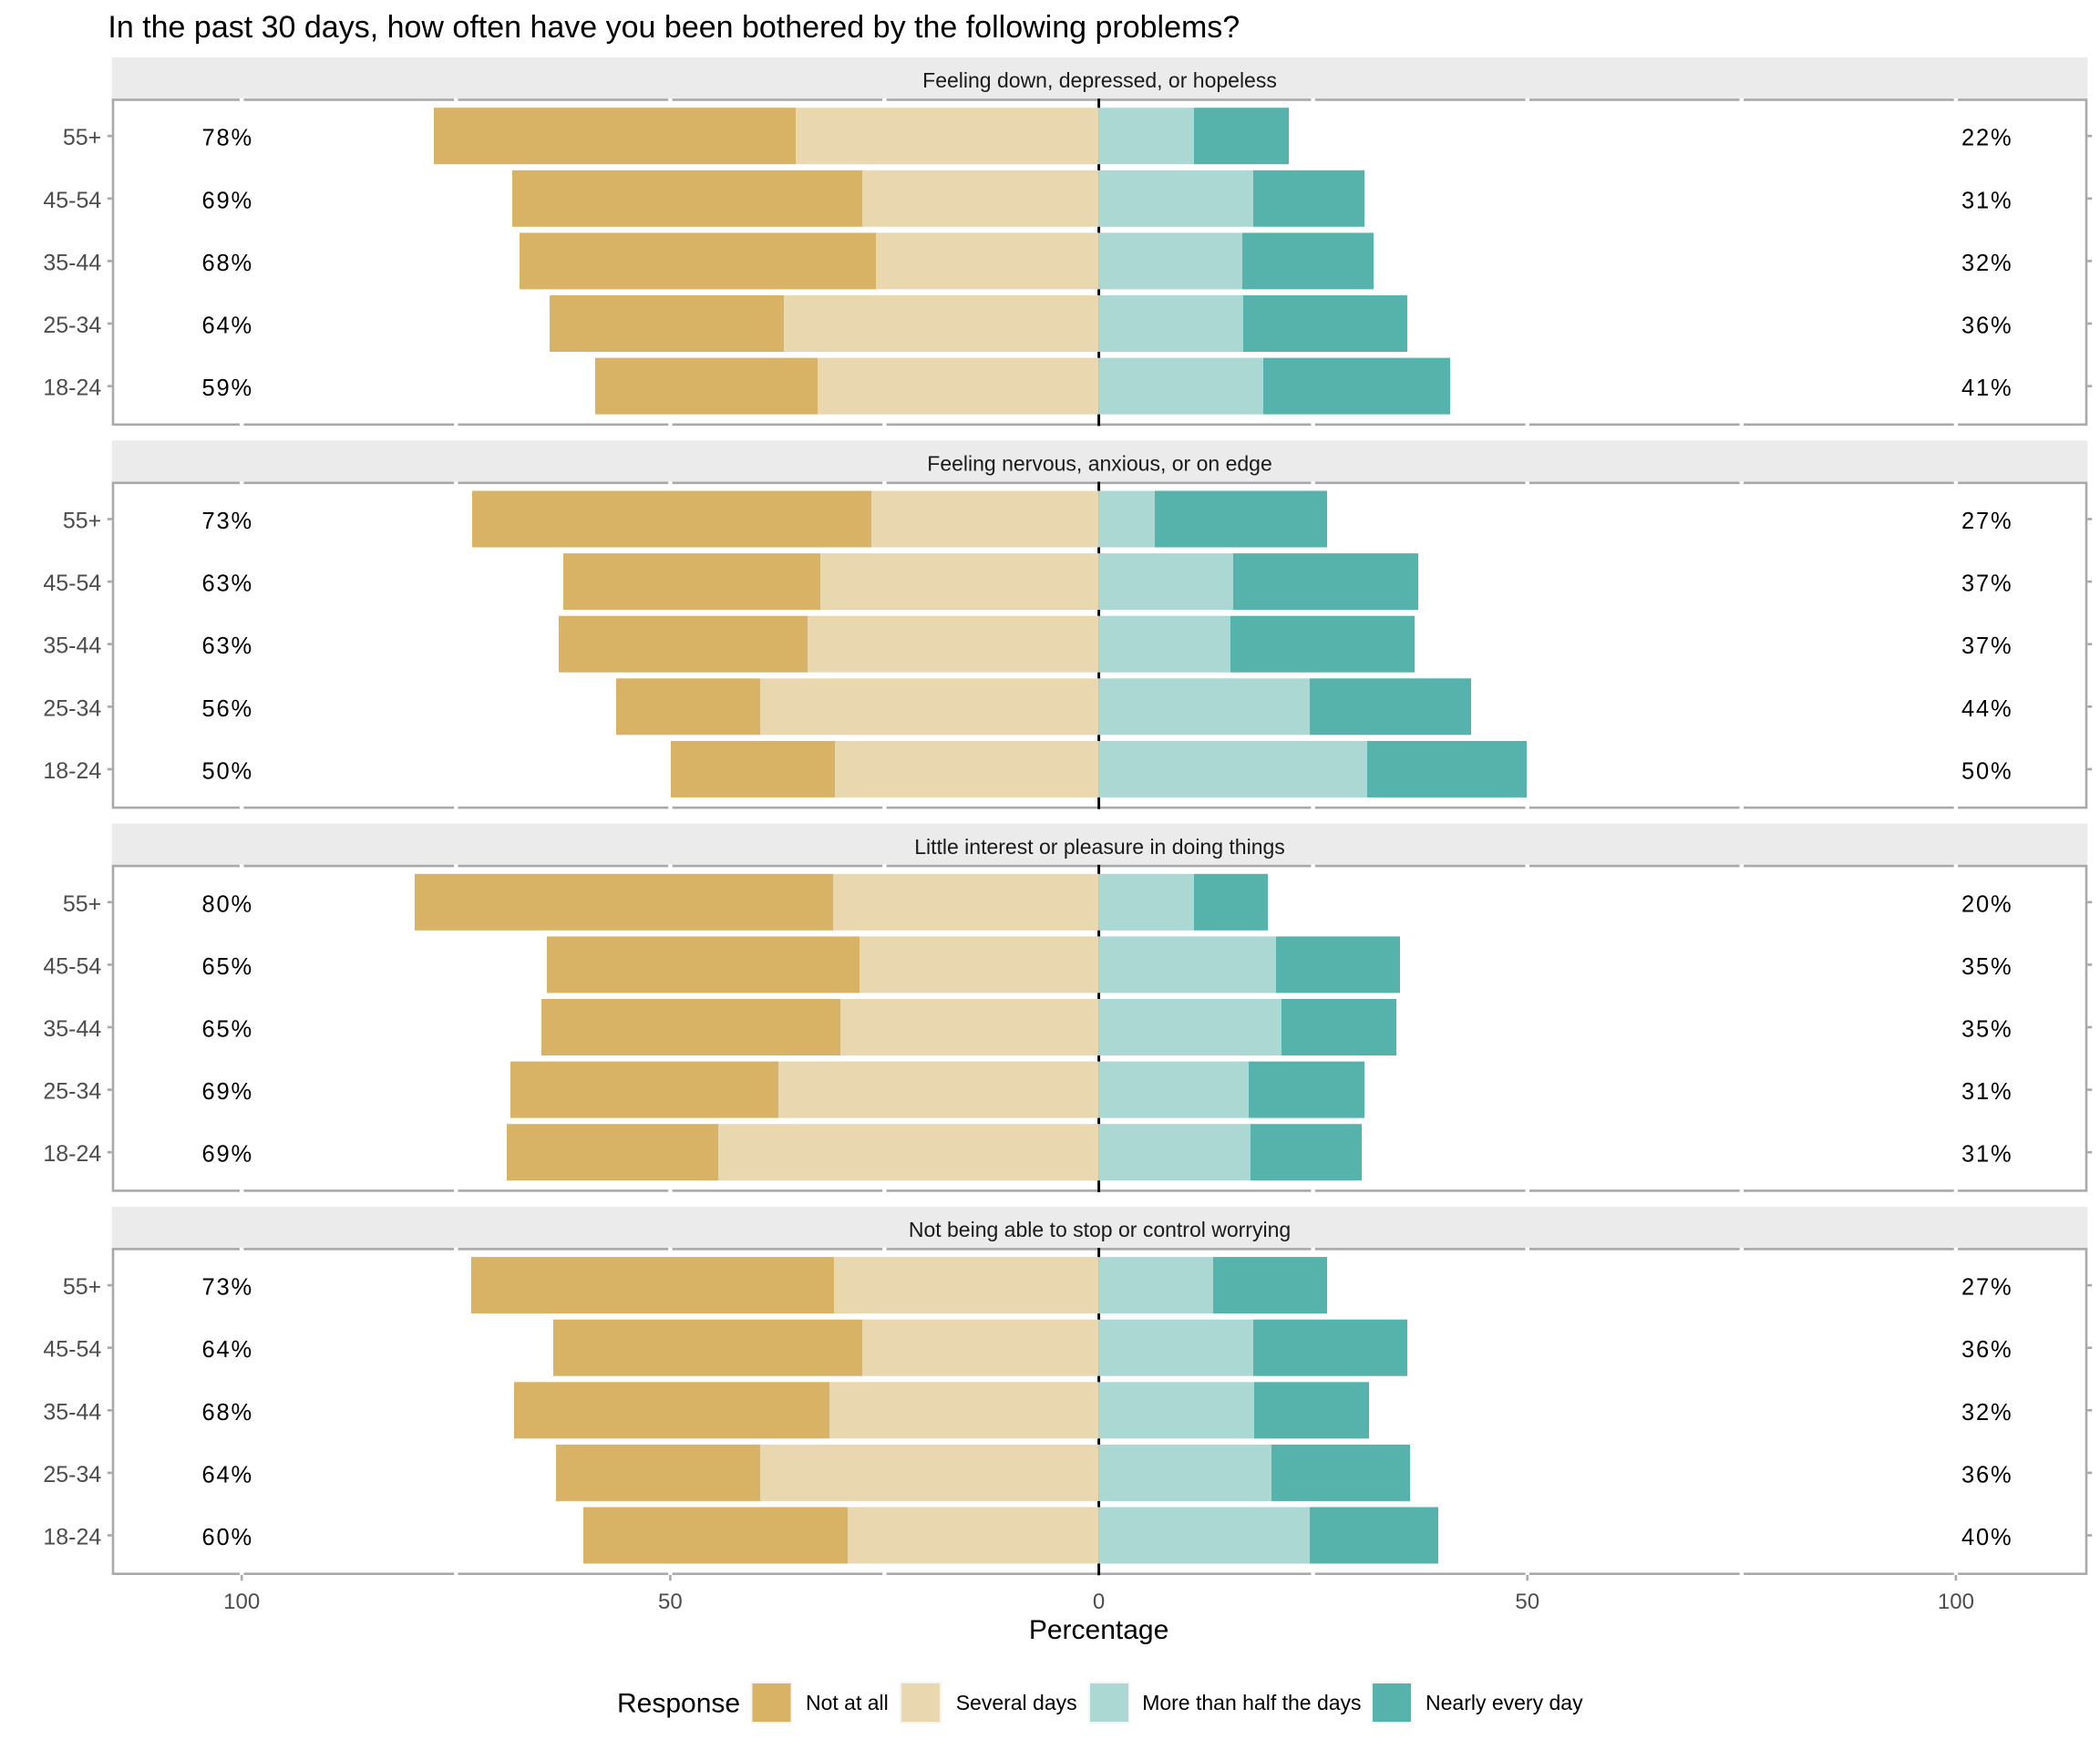  I want to click on svg-text: 80%, so click(228, 904).